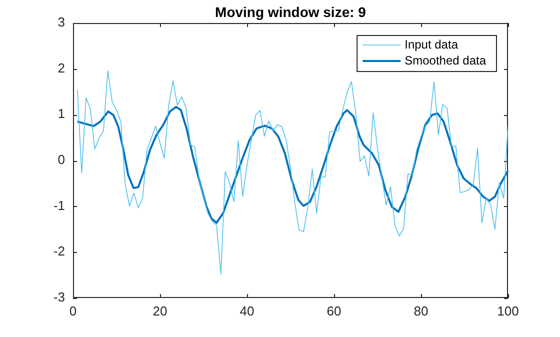 This screenshot has height=337, width=560. What do you see at coordinates (61, 68) in the screenshot?
I see `y-tick-label: 2` at bounding box center [61, 68].